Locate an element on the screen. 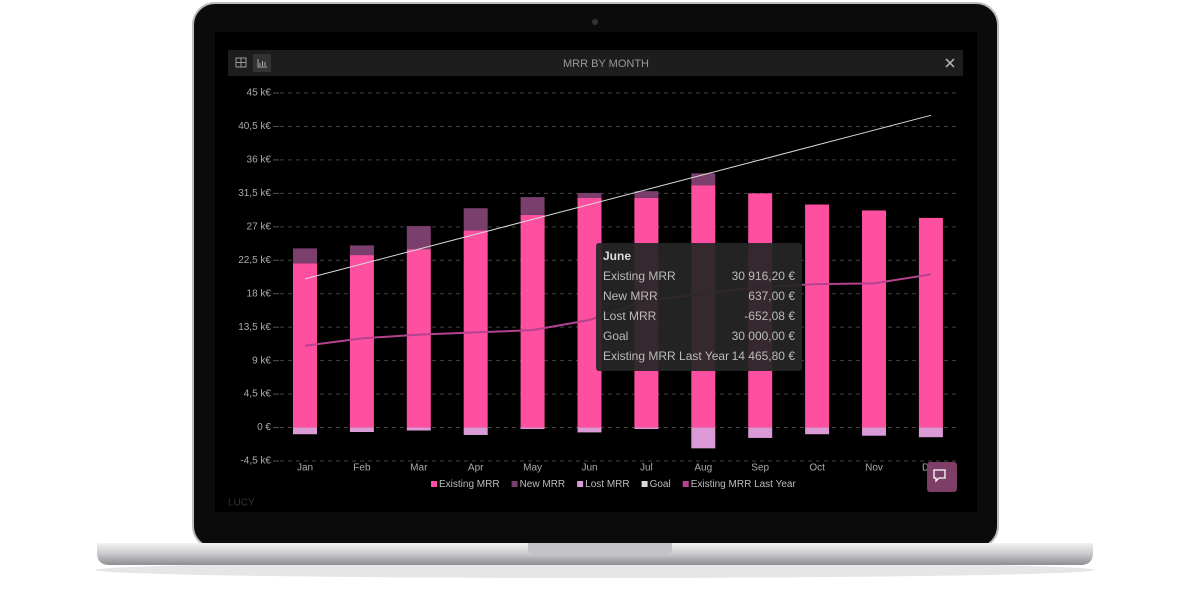 The image size is (1200, 591). camera is located at coordinates (595, 22).